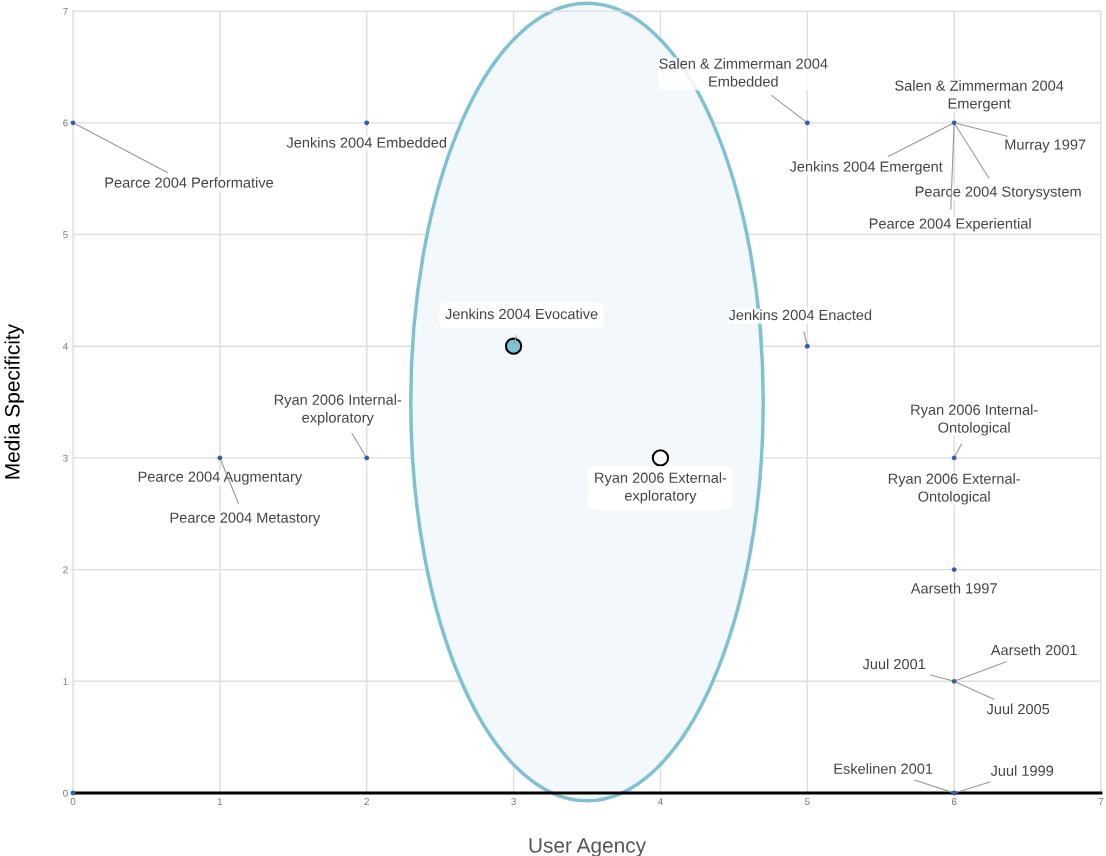 This screenshot has height=856, width=1106. What do you see at coordinates (338, 410) in the screenshot?
I see `annotation: Ryan 2006 Internal- exploratory` at bounding box center [338, 410].